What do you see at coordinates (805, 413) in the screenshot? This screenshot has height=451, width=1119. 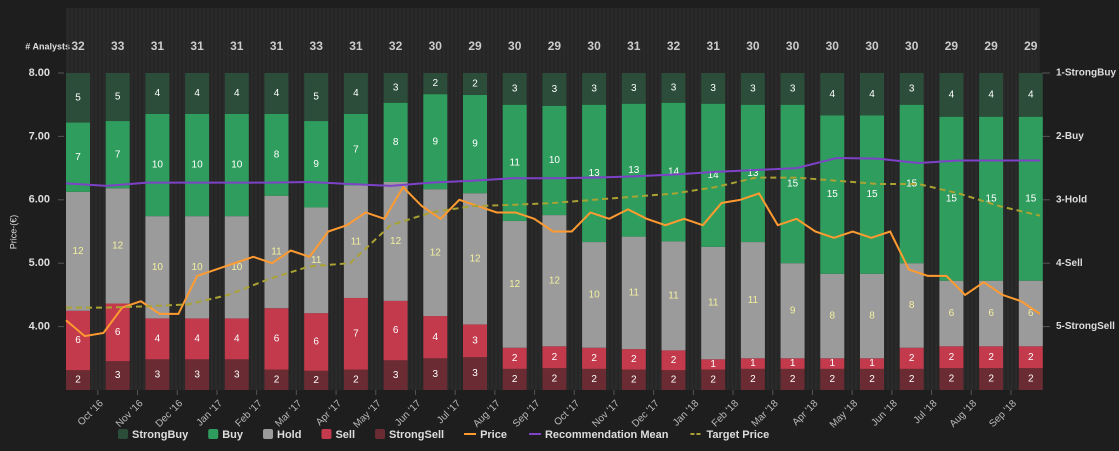 I see `x-tick-label: Apr '18` at bounding box center [805, 413].